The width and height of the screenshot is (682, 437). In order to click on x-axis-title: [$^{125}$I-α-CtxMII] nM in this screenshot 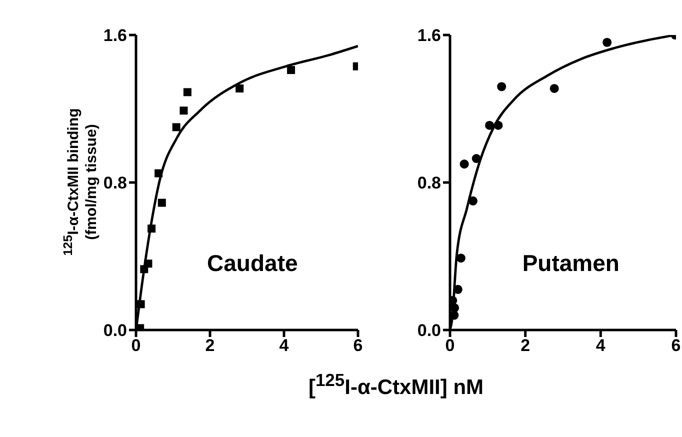, I will do `click(396, 385)`.